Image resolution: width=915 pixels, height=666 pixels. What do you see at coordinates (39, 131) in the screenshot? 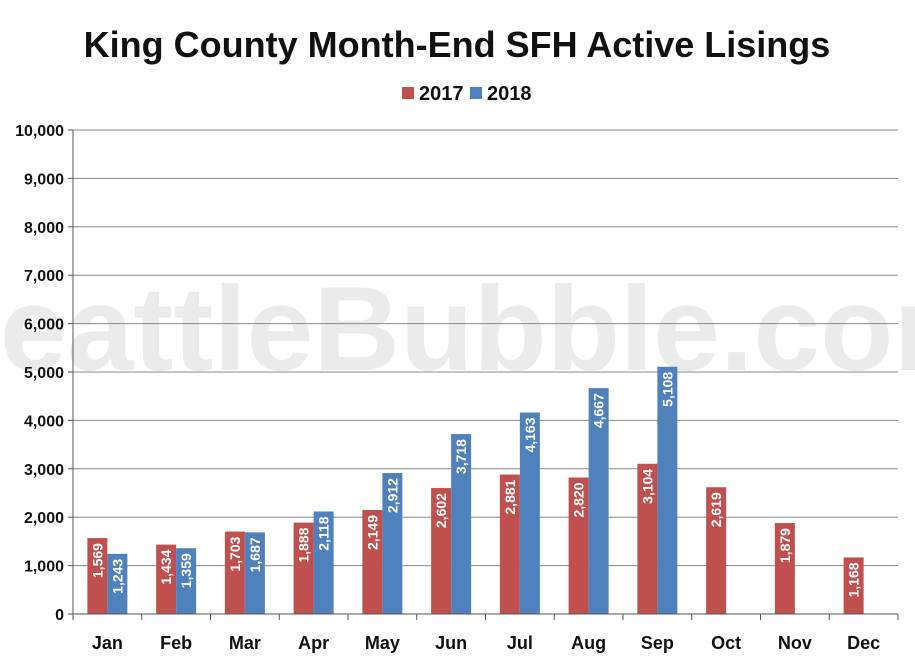
I see `y-tick-label: 10,000` at bounding box center [39, 131].